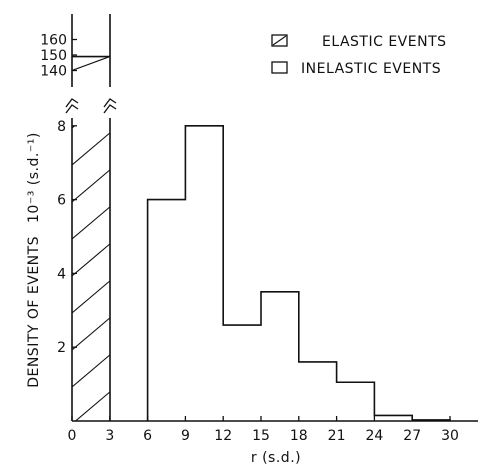 The height and width of the screenshot is (468, 487). What do you see at coordinates (412, 436) in the screenshot?
I see `x-tick-label: 27` at bounding box center [412, 436].